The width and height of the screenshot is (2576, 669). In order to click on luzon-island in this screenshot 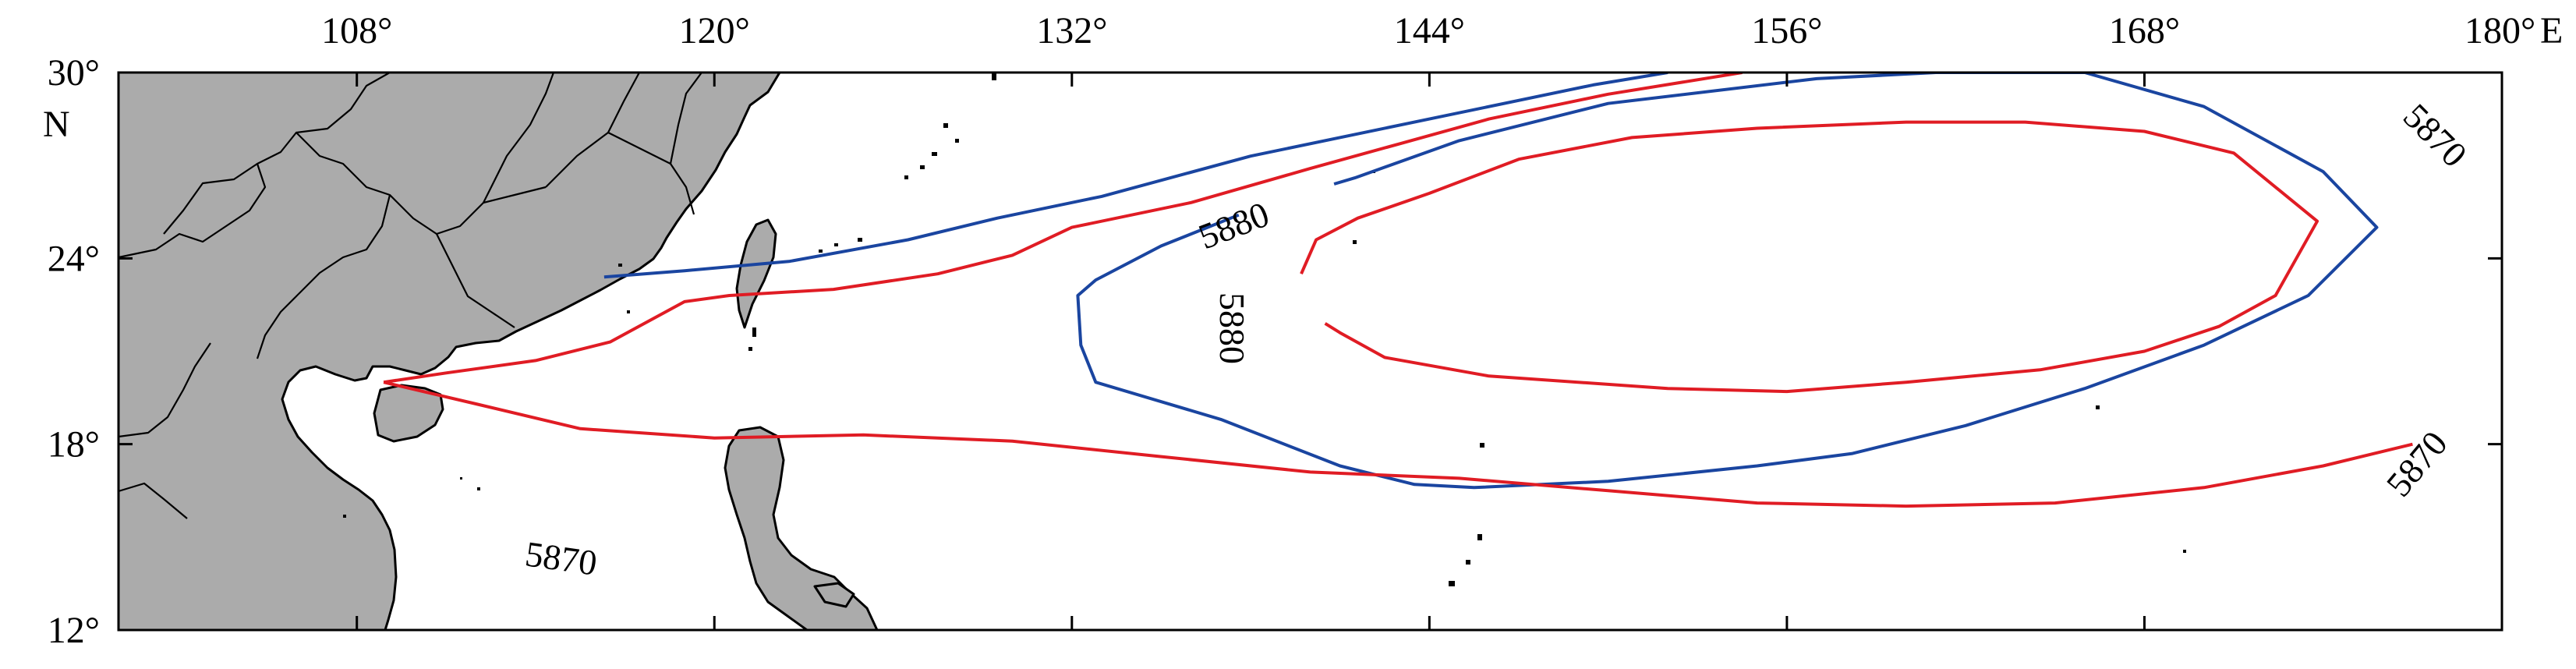, I will do `click(801, 528)`.